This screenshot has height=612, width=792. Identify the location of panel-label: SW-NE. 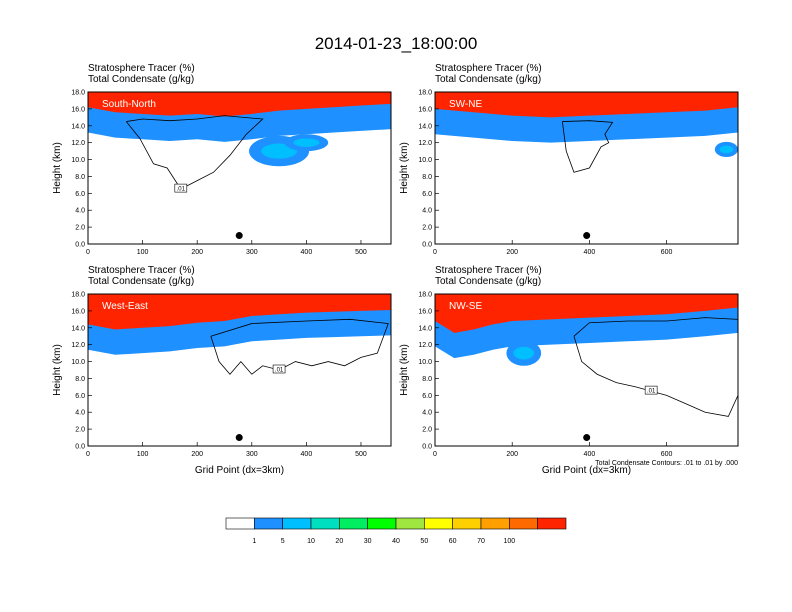
(465, 104).